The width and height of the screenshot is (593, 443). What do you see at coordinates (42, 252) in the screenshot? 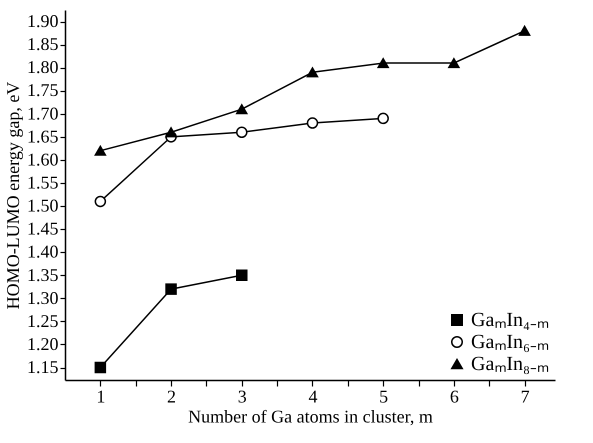
I see `y-tick-label: 1.40` at bounding box center [42, 252].